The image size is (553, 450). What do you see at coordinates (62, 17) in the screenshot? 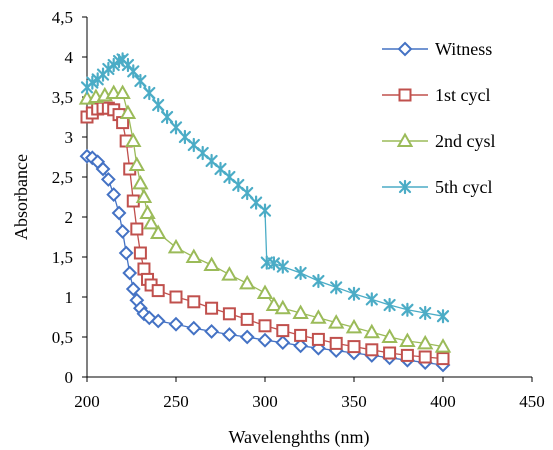
I see `y-tick-label: 4,5` at bounding box center [62, 17].